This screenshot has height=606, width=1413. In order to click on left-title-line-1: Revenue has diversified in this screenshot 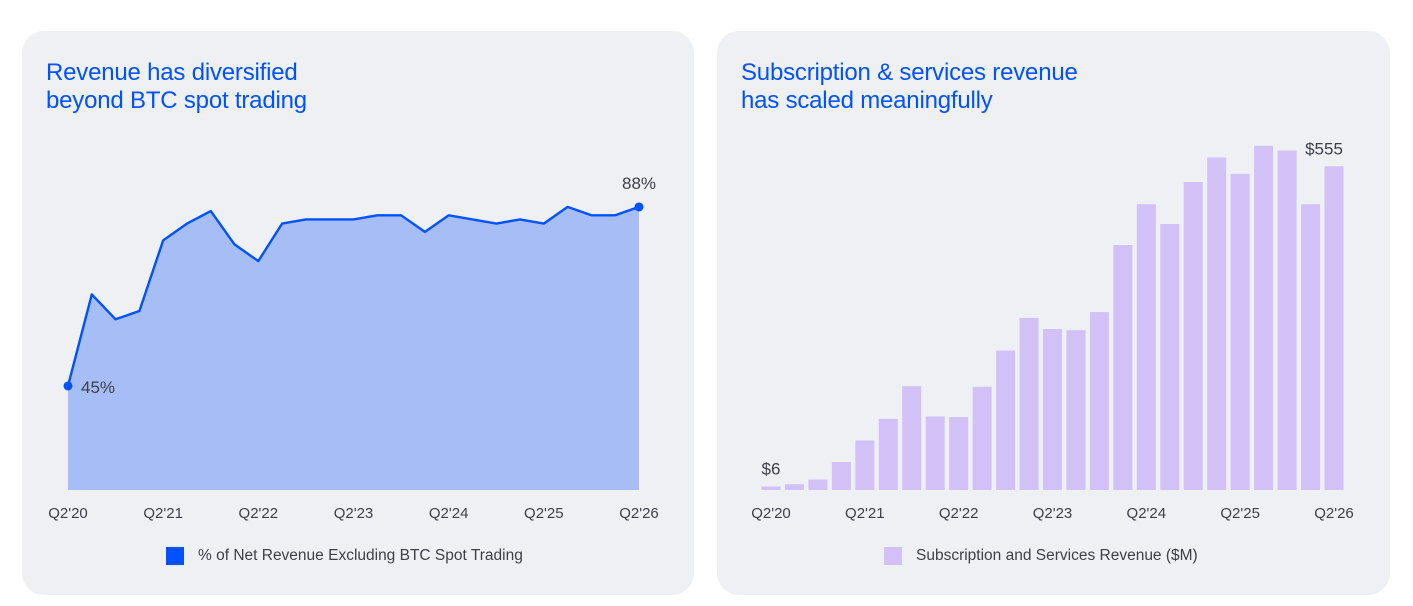, I will do `click(172, 72)`.